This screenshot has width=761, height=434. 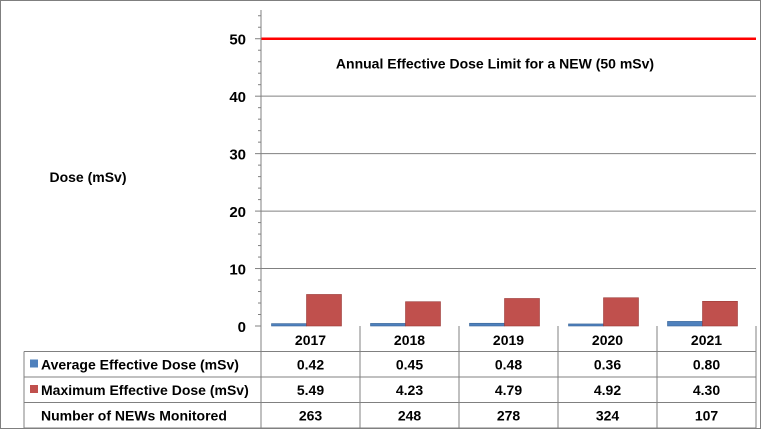 I want to click on table-cell: 0.42, so click(x=310, y=365).